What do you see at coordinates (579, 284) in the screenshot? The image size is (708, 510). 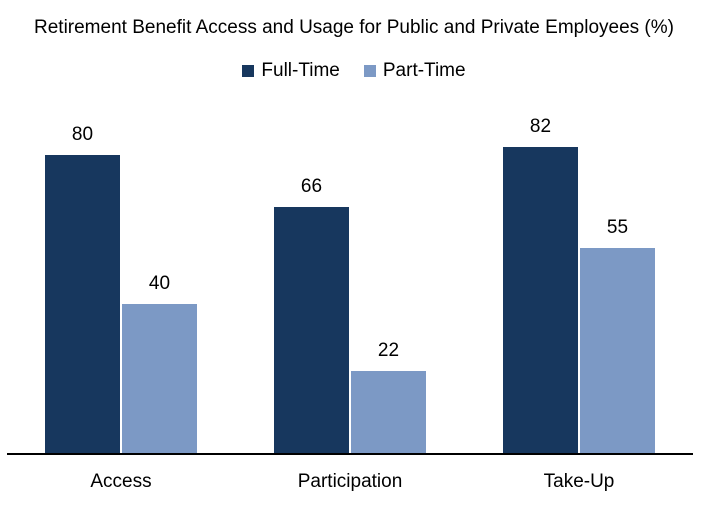 I see `bar-group-take-up: 82 55` at bounding box center [579, 284].